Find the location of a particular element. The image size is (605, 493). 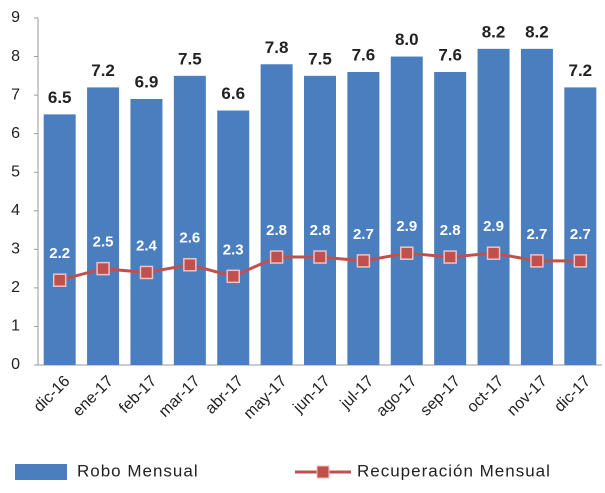

x-tick-label: sep-17 is located at coordinates (440, 396).